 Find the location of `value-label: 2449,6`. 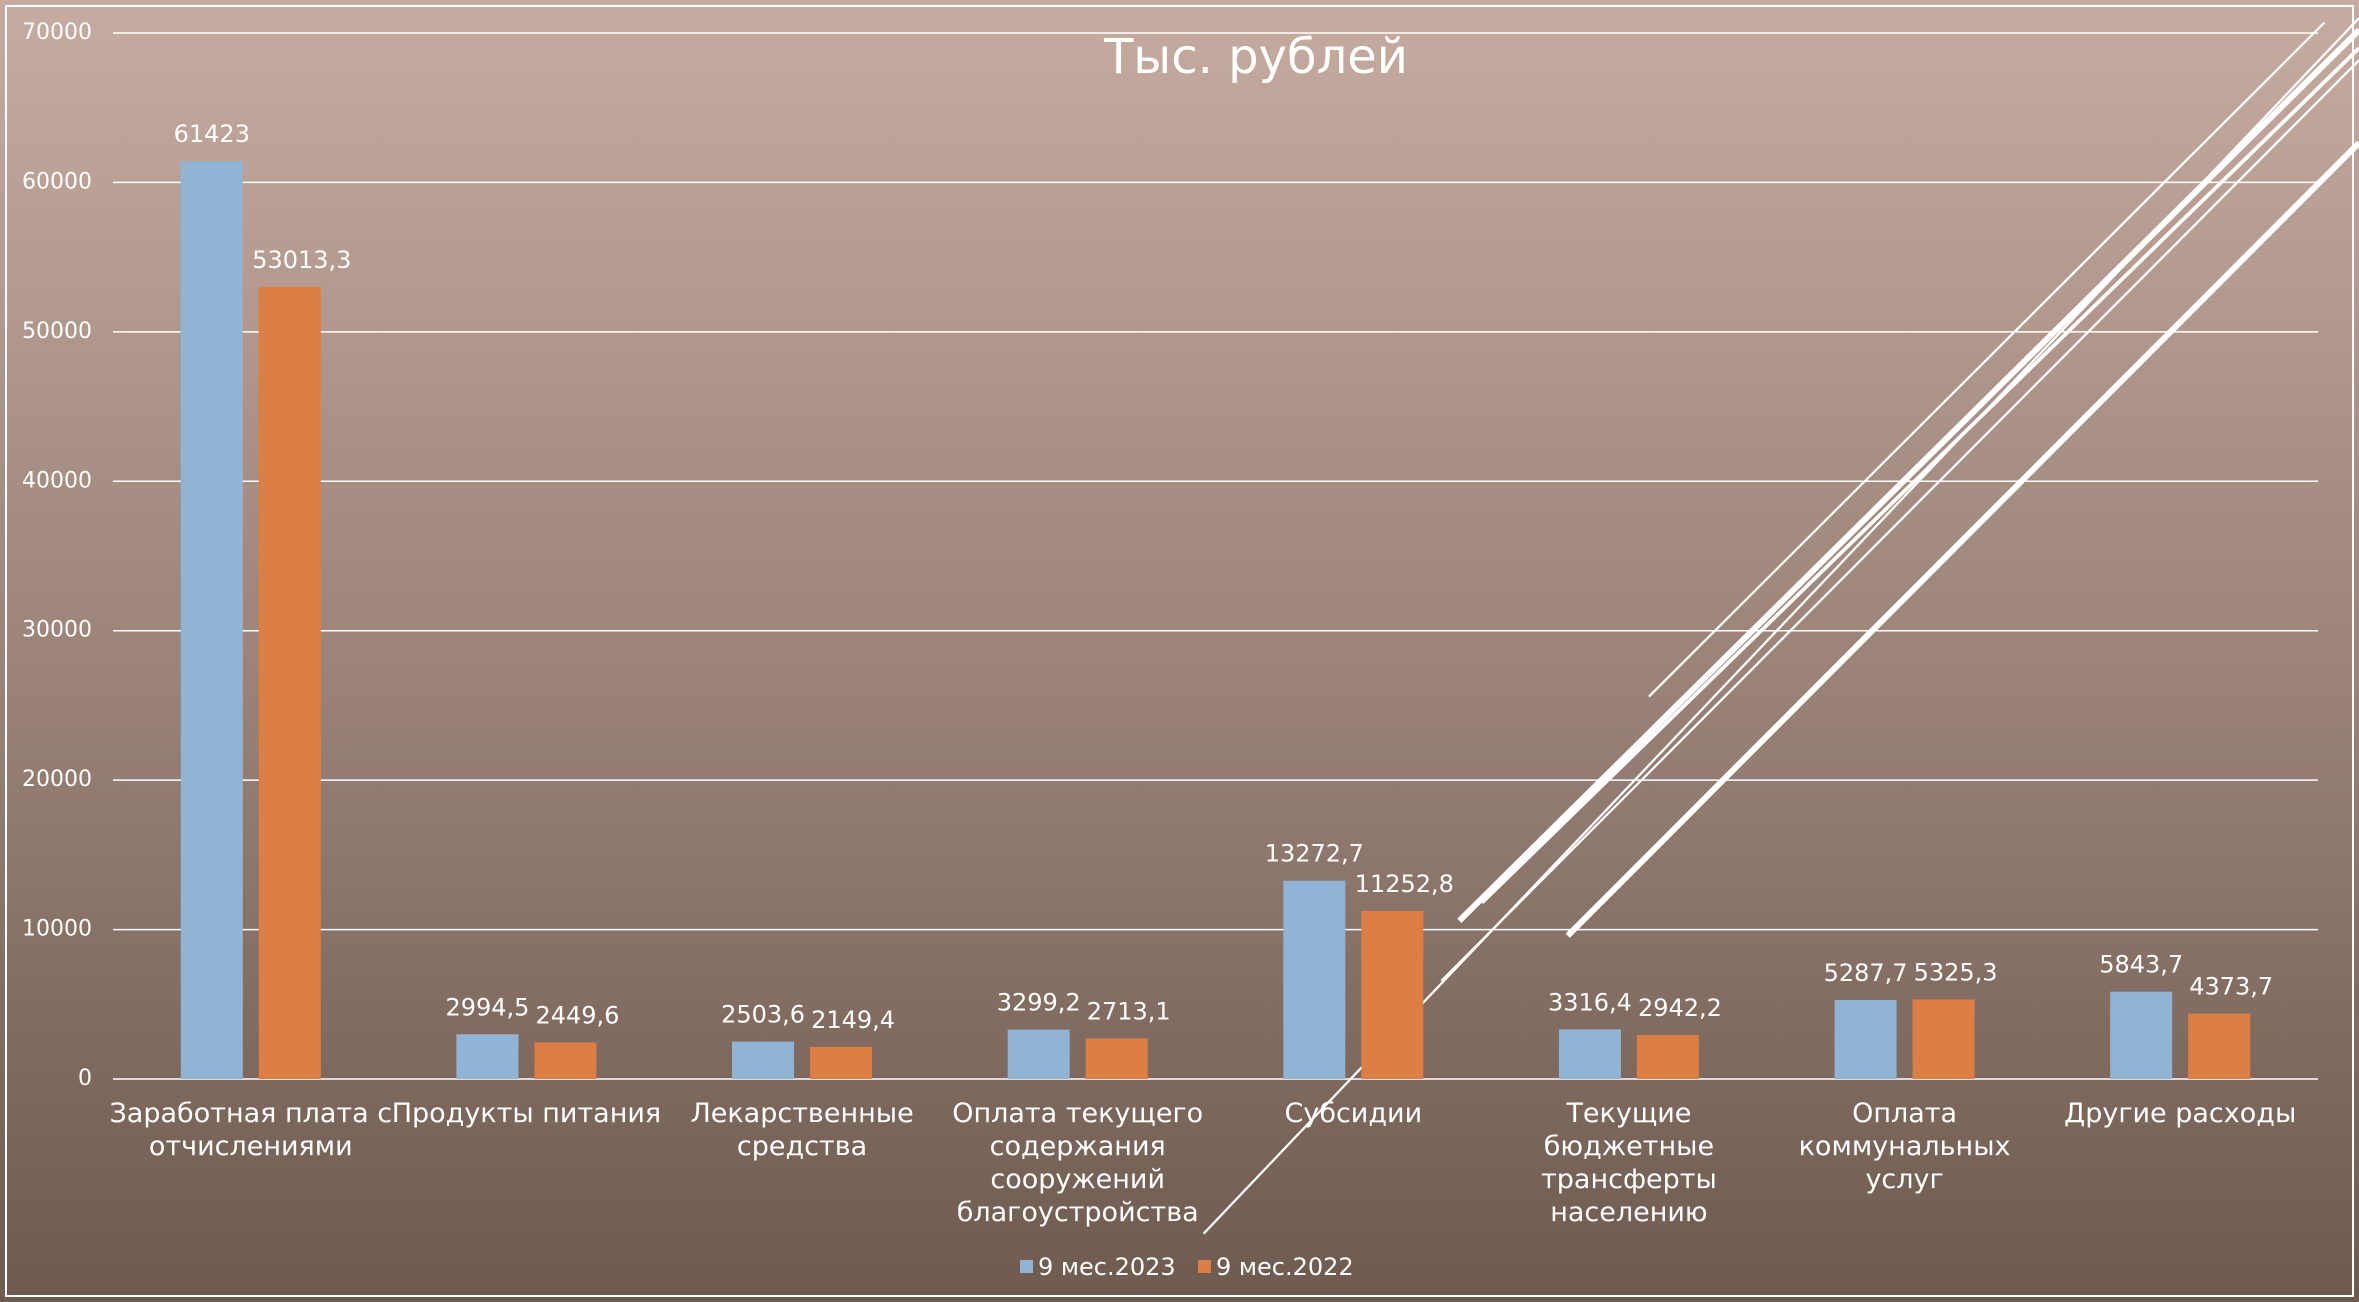

value-label: 2449,6 is located at coordinates (577, 1015).